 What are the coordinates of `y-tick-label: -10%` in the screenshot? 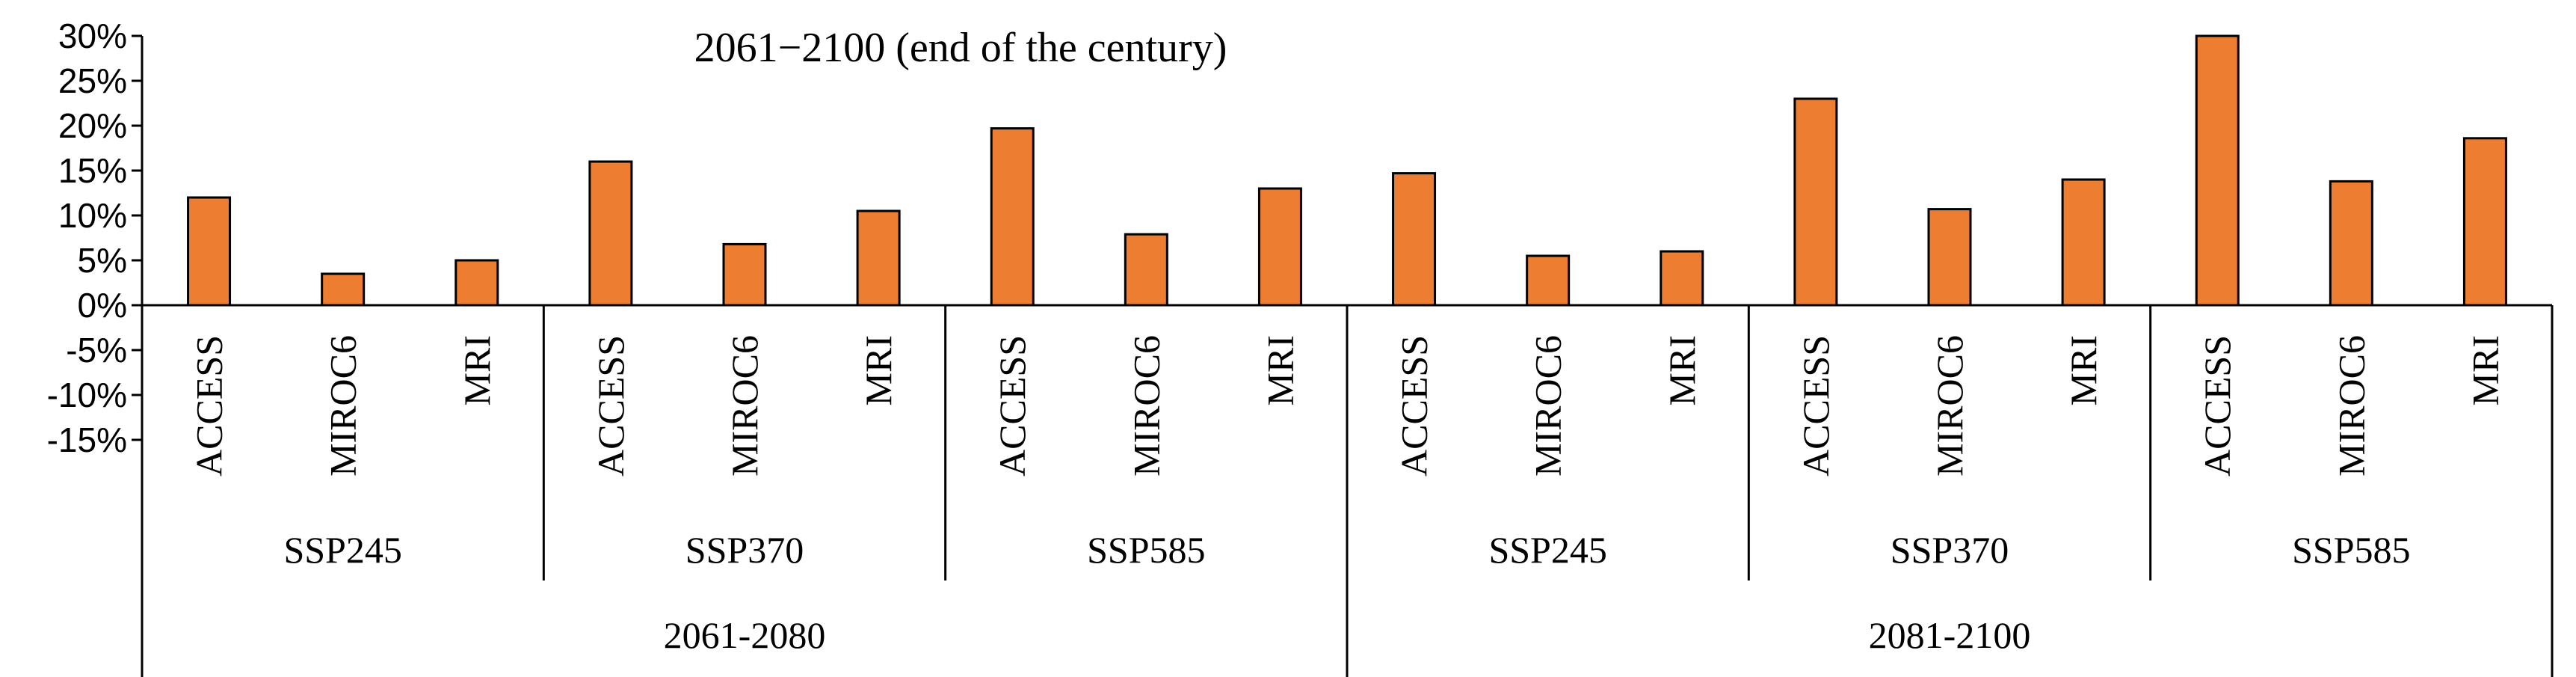 It's located at (87, 395).